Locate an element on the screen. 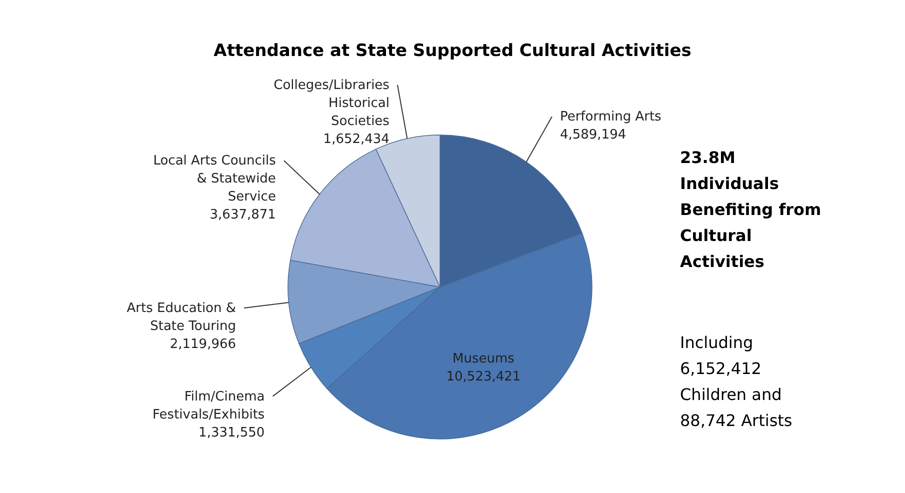  slice-label: Film/Cinema Festivals/Exhibits is located at coordinates (208, 405).